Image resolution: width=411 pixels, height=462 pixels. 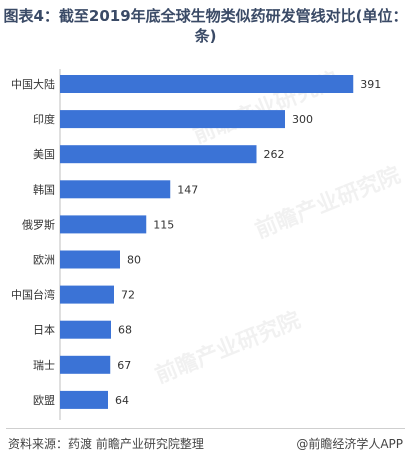 I want to click on value-label: 72, so click(x=128, y=295).